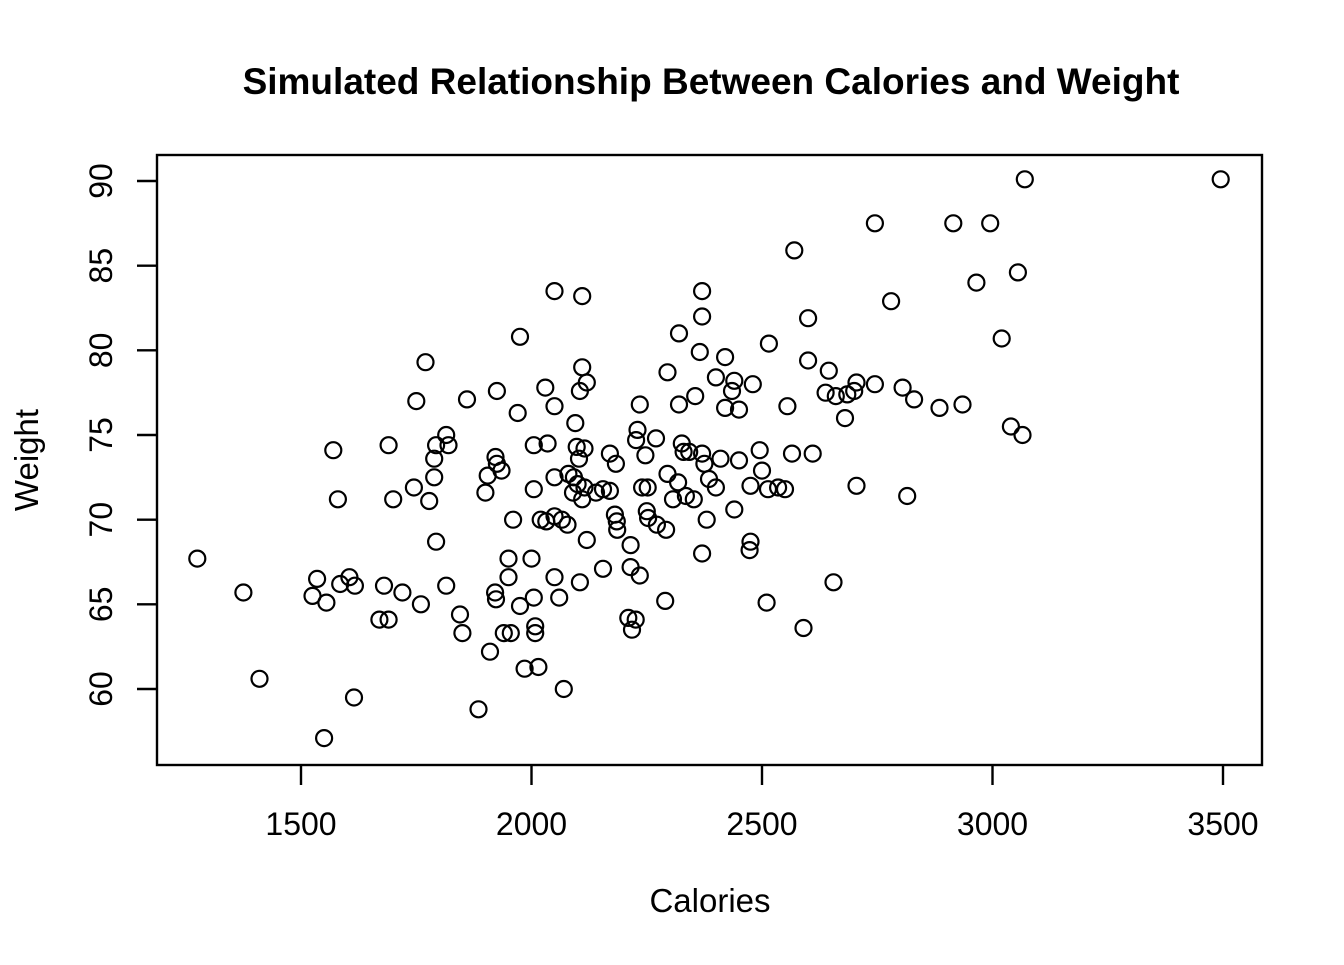  Describe the element at coordinates (101, 689) in the screenshot. I see `y-tick-label: 60` at that location.